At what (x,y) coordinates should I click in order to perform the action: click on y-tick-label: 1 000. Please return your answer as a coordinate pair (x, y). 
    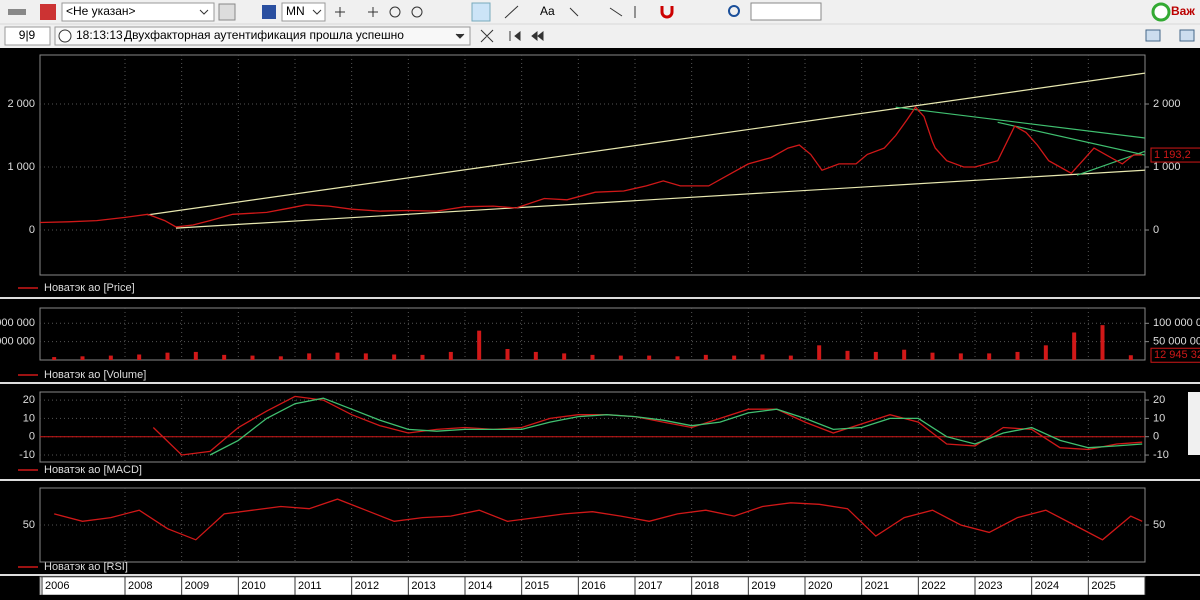
    Looking at the image, I should click on (21, 167).